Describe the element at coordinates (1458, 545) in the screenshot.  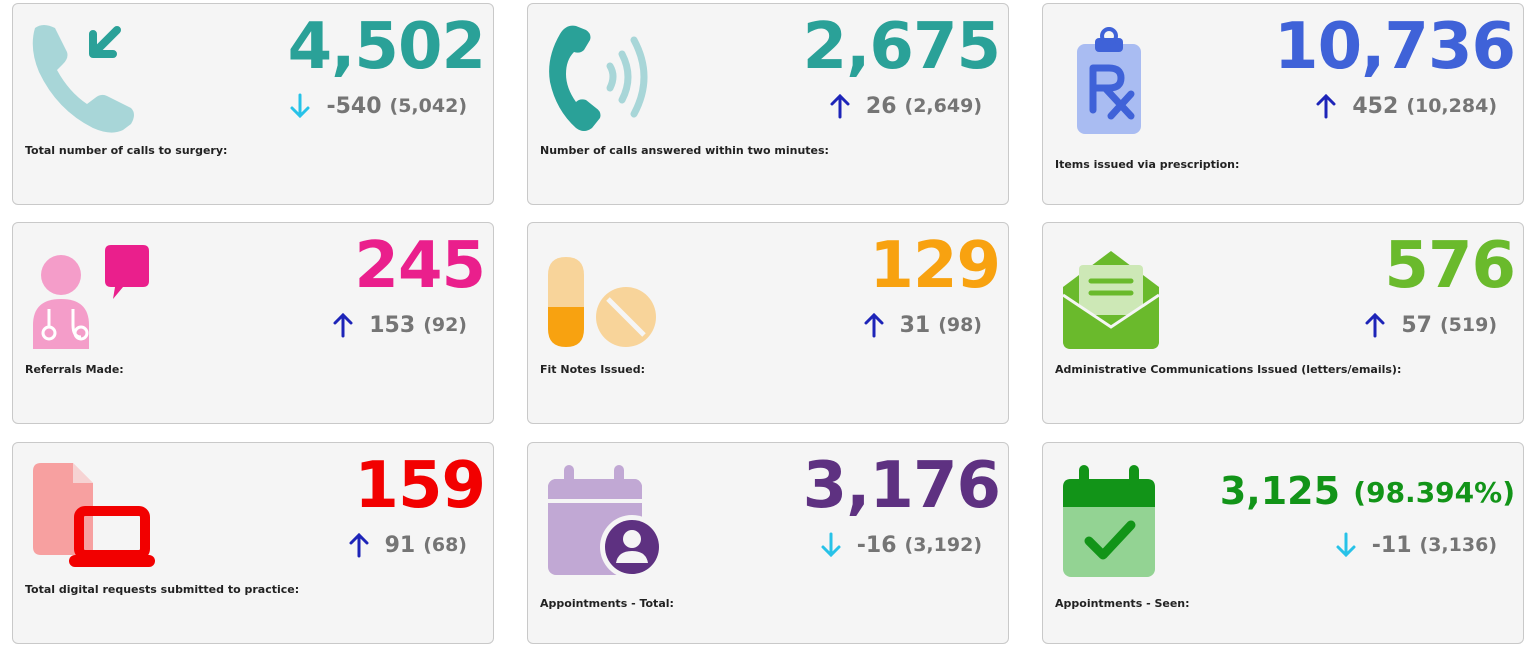
I see `kpi-previous: (3,136)` at that location.